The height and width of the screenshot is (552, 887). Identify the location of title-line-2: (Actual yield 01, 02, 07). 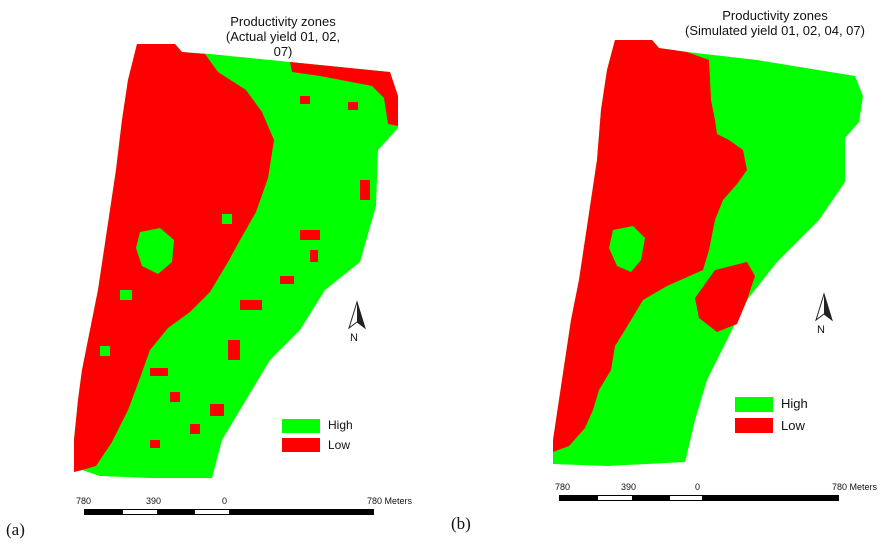
(283, 44).